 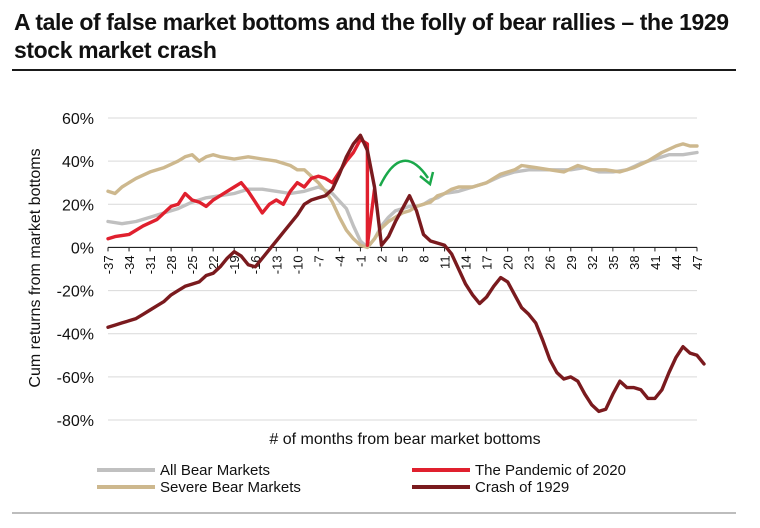 I want to click on legend-label: Crash of 1929, so click(x=522, y=487).